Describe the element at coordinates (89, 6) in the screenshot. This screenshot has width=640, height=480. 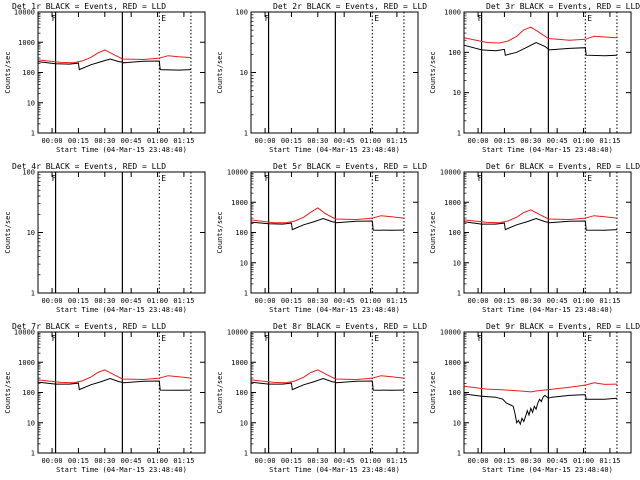
I see `panel-title: Det 1r BLACK = Events, RED = LLD` at that location.